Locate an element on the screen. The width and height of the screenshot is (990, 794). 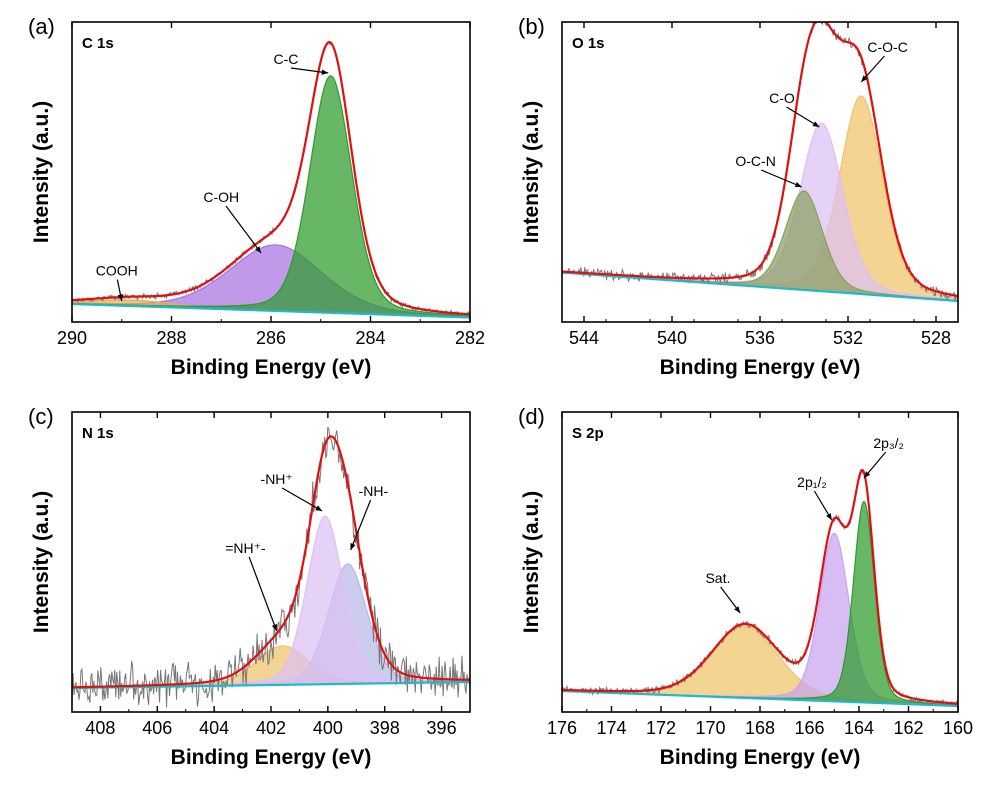
x-tick-label-d: 174 is located at coordinates (611, 728).